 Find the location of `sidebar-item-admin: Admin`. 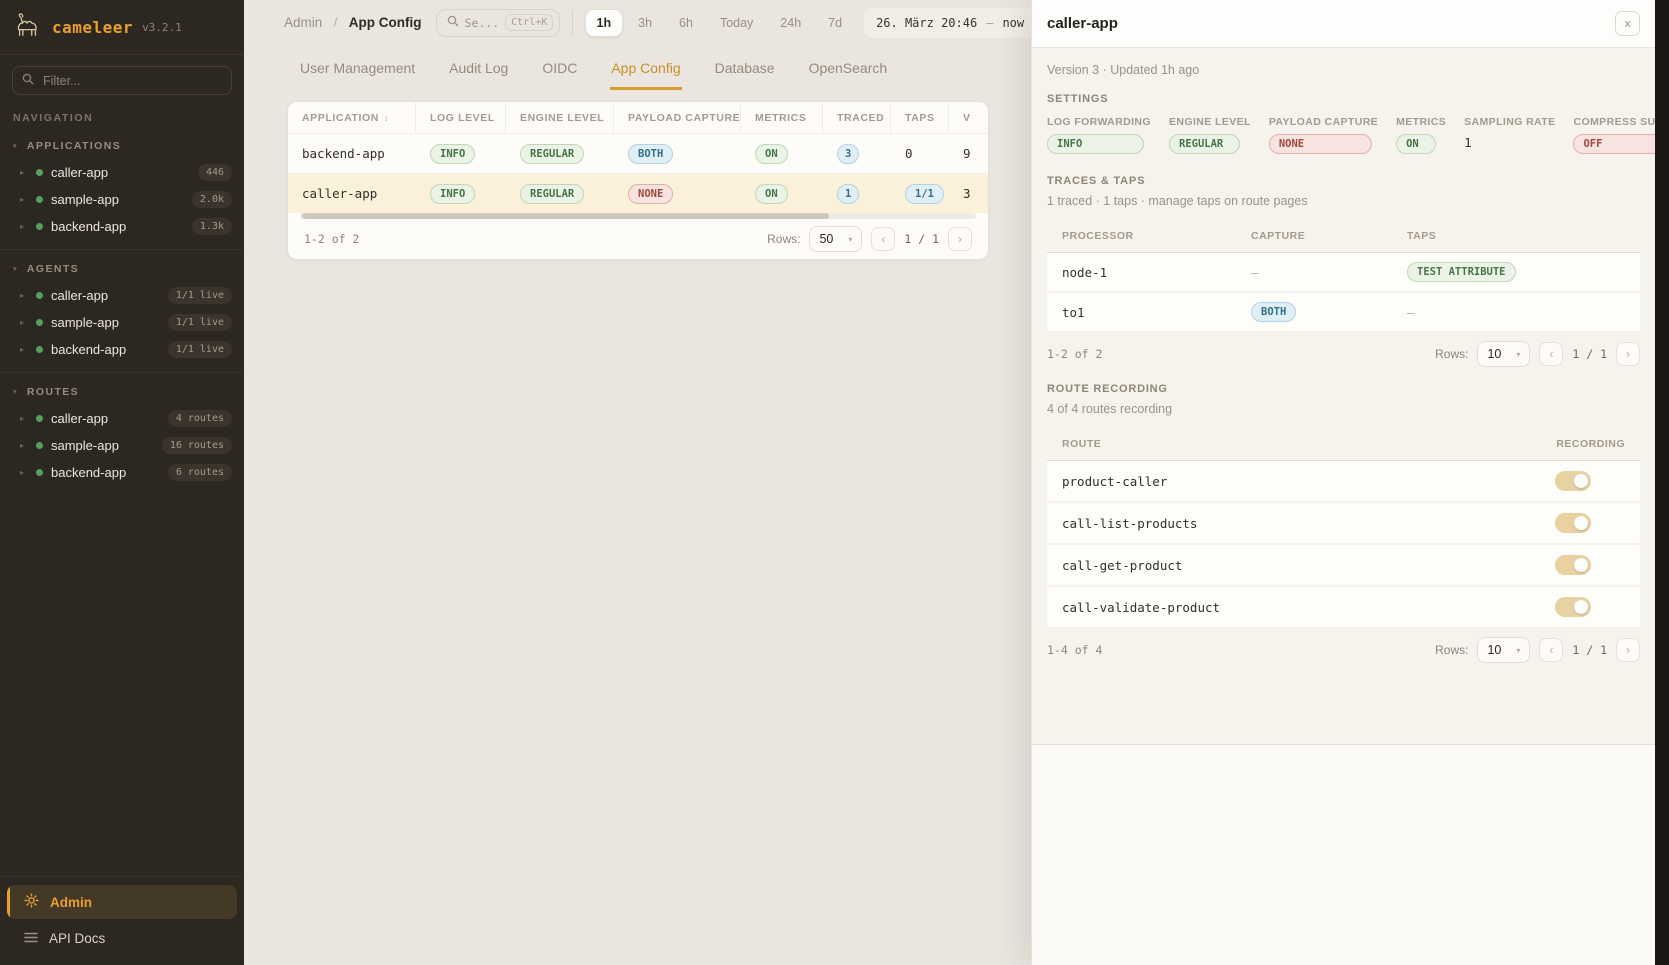

sidebar-item-admin: Admin is located at coordinates (122, 902).